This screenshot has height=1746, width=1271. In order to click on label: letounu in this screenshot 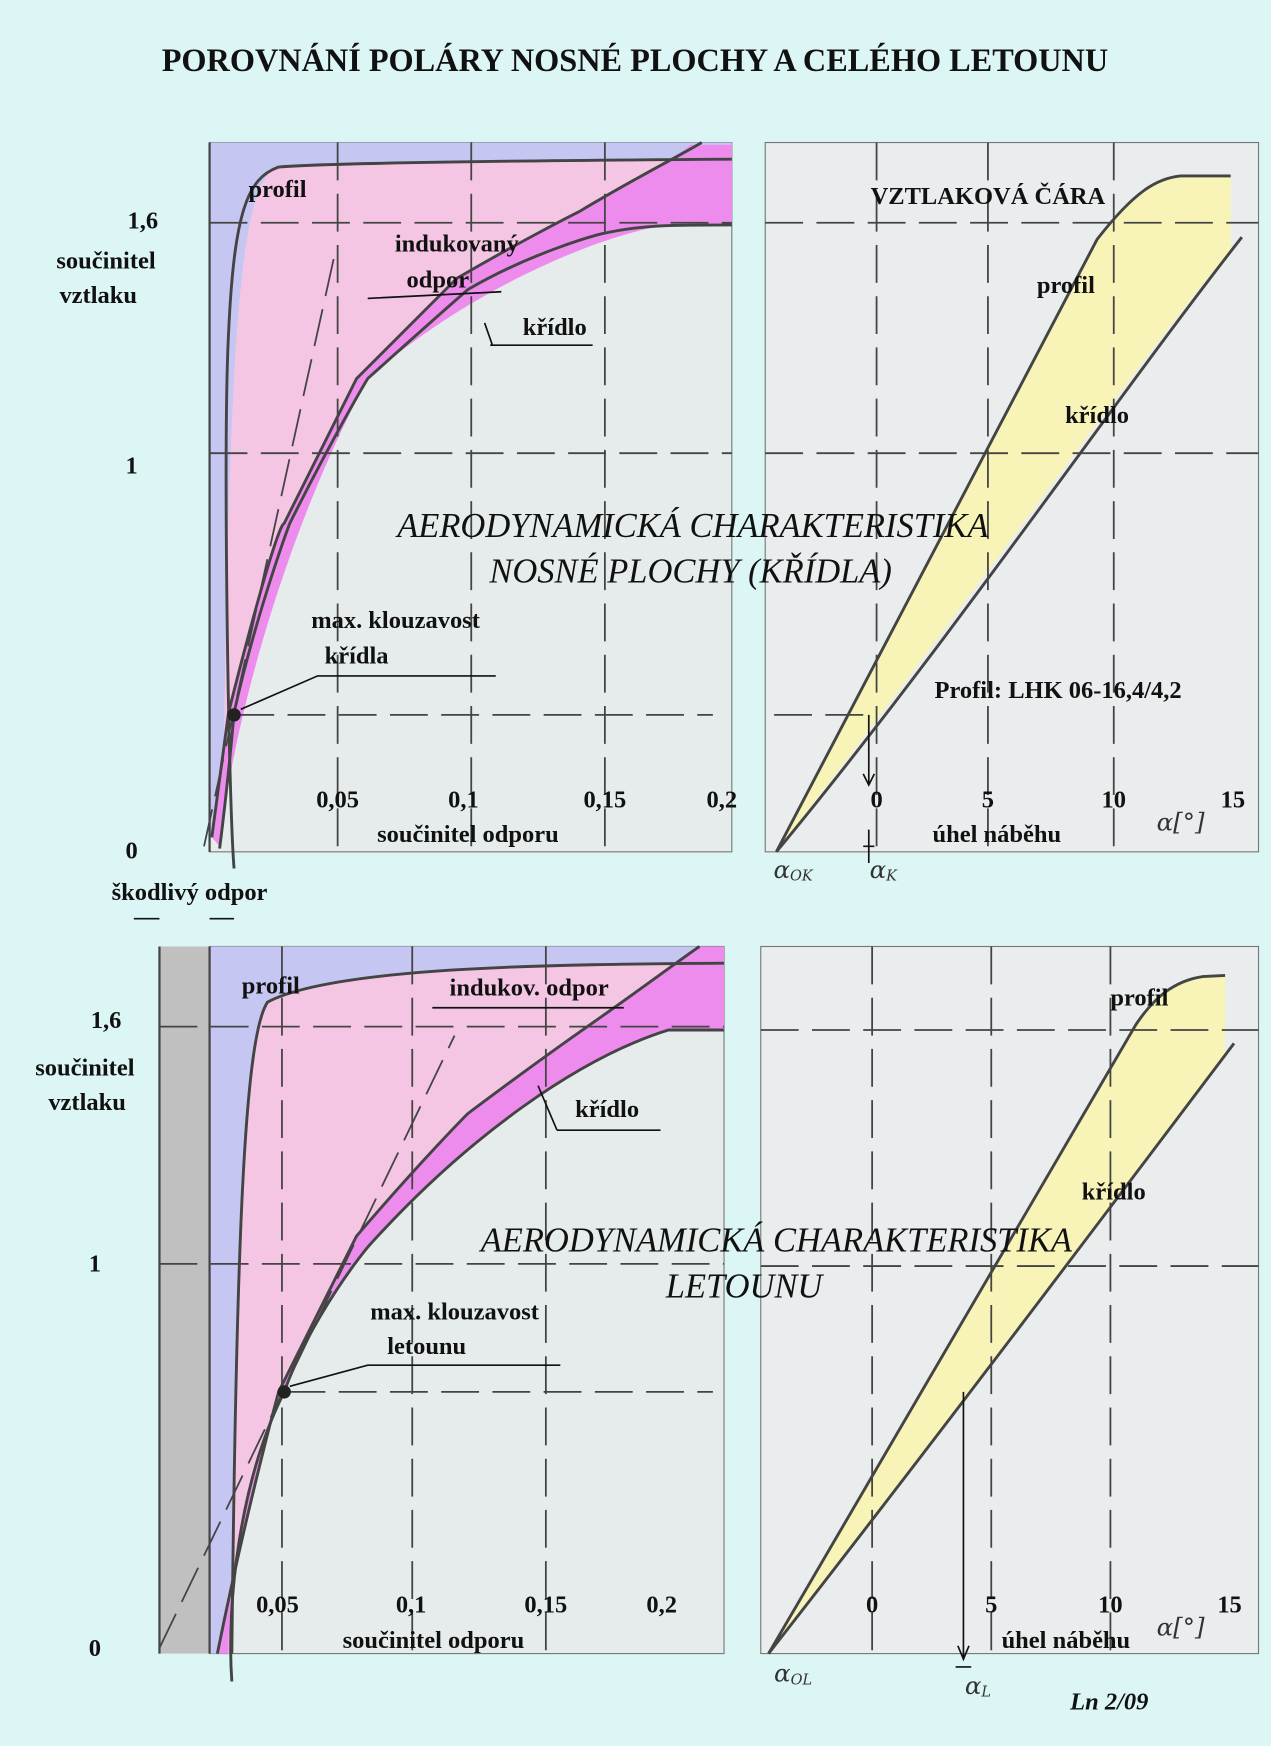, I will do `click(426, 1346)`.